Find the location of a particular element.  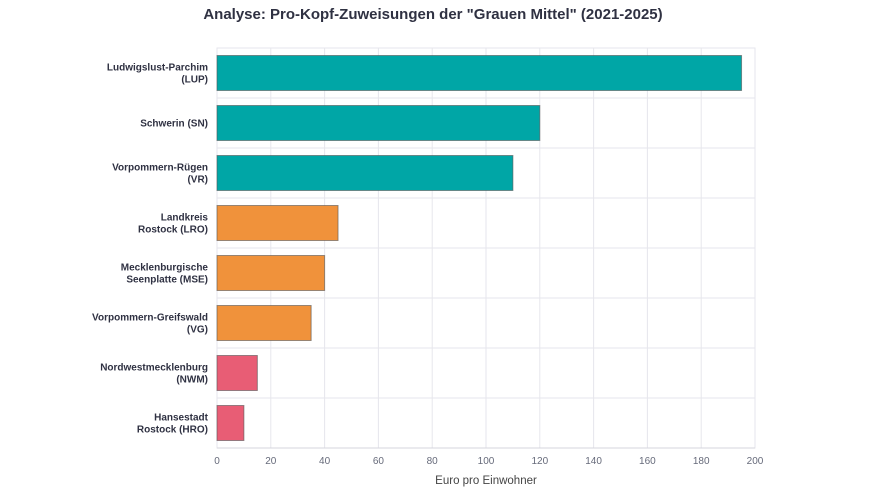

x-tick-label: 40 is located at coordinates (325, 461).